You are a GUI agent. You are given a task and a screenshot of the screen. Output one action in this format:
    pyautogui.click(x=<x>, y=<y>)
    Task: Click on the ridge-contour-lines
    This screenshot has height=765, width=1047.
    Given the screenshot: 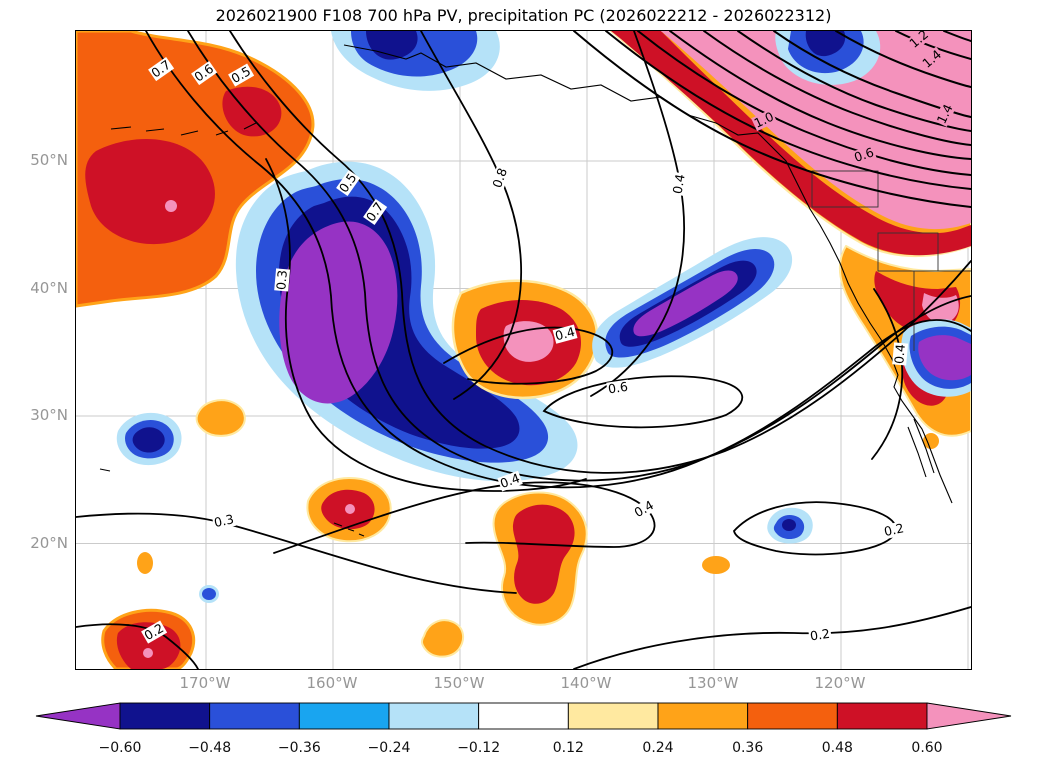 What is the action you would take?
    pyautogui.click(x=772, y=119)
    